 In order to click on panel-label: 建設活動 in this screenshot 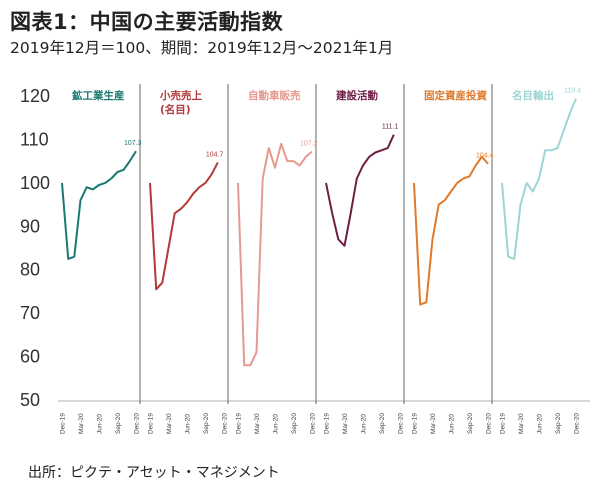, I will do `click(356, 95)`.